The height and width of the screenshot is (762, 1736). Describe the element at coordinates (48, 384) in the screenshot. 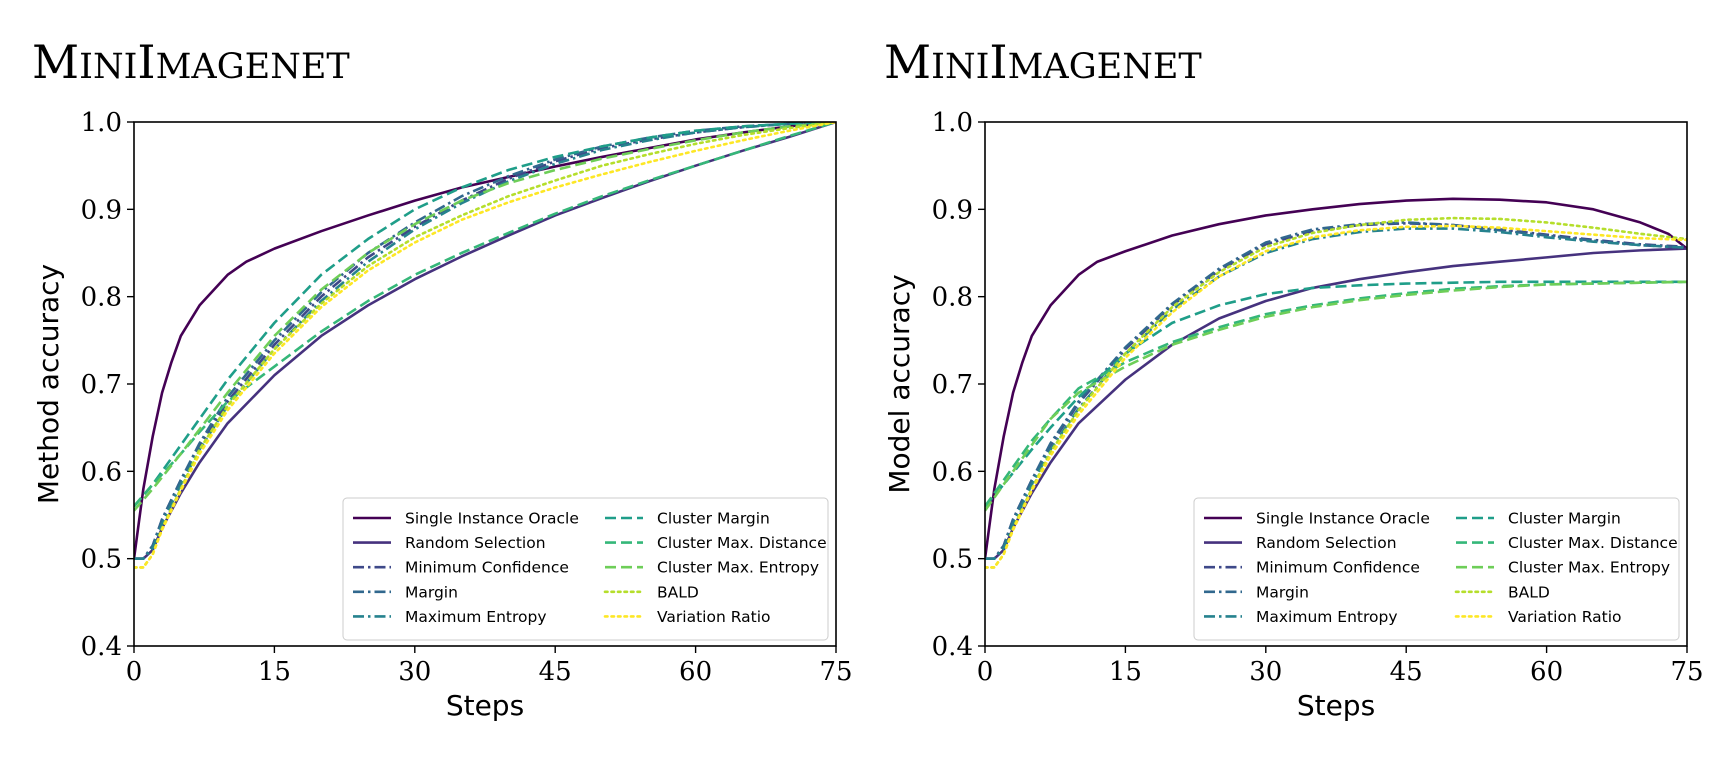

I see `y-axis-label: Method accuracy` at that location.